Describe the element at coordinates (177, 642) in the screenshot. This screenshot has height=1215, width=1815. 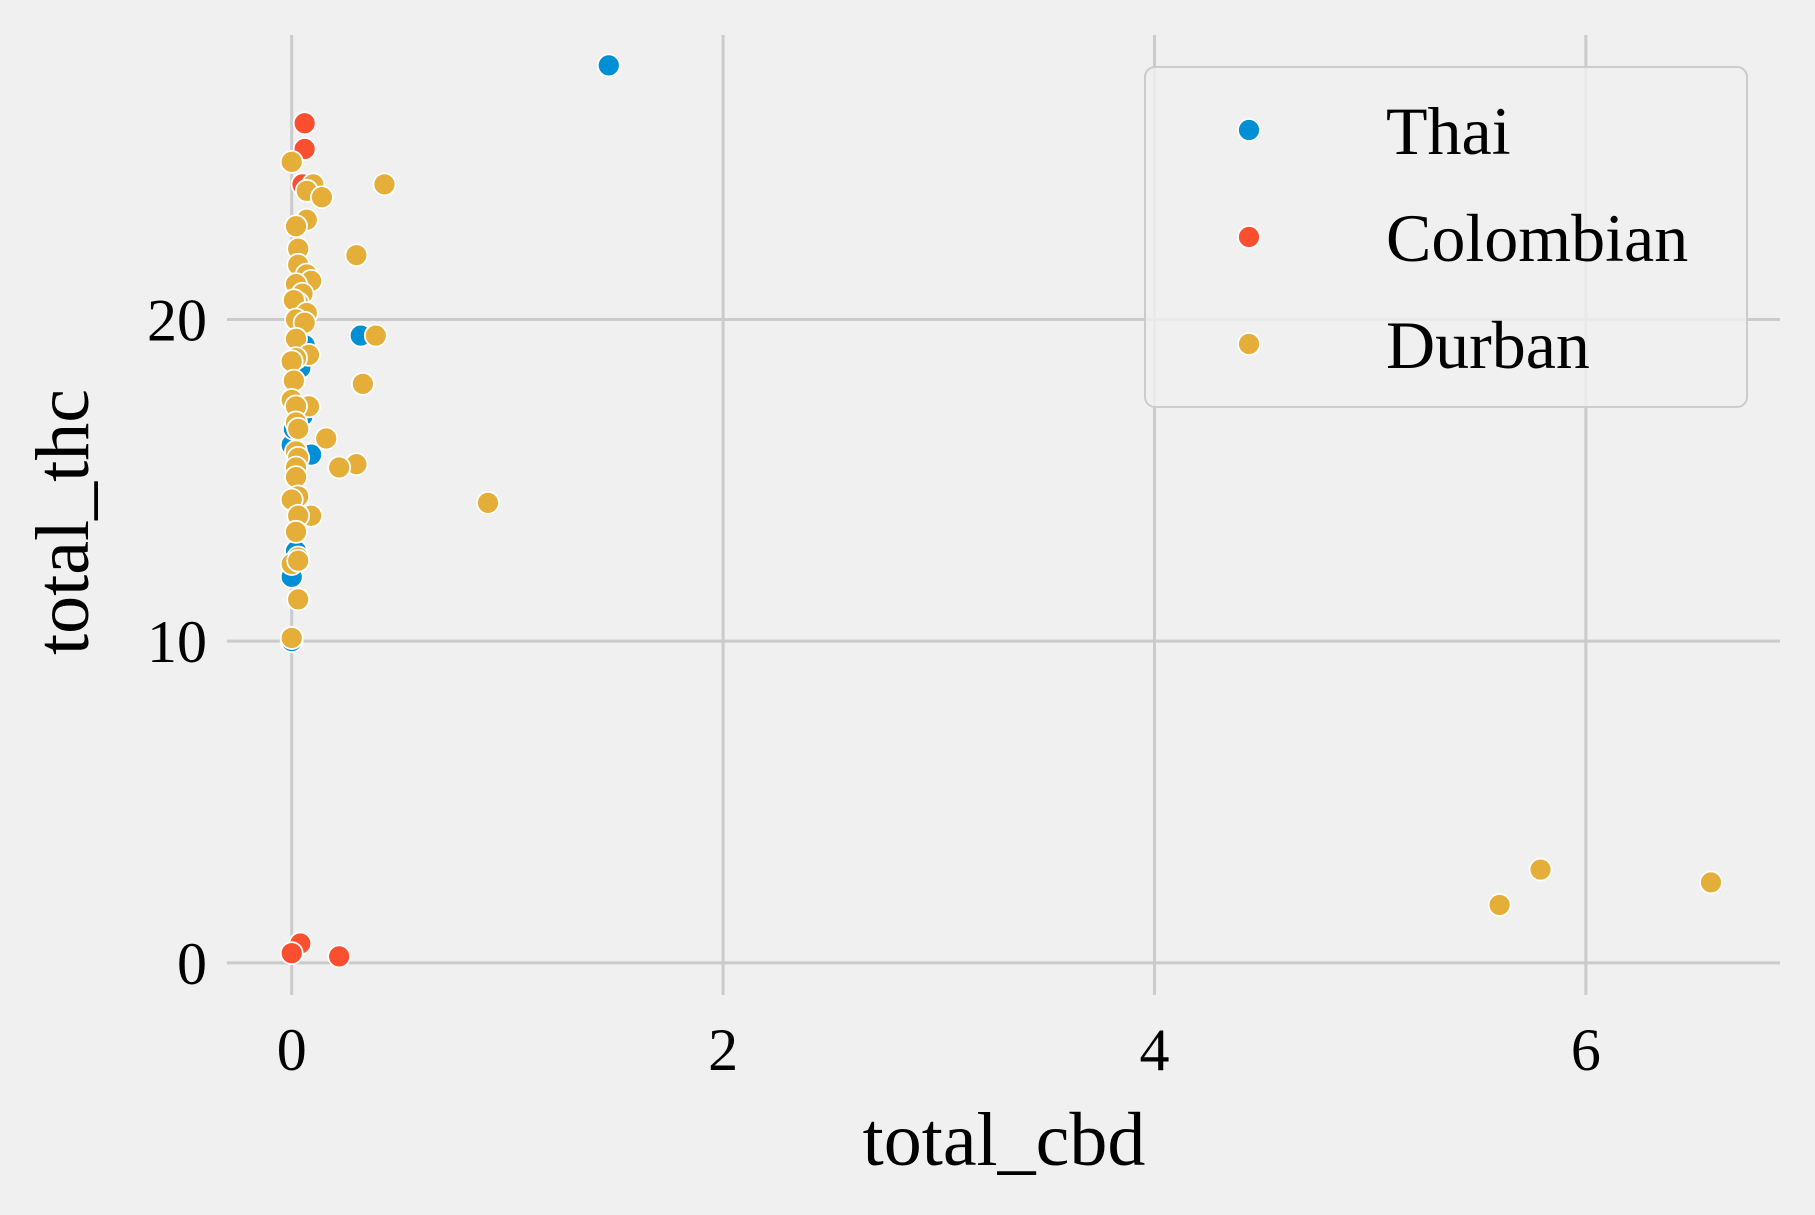
I see `y-tick-label: 10` at that location.